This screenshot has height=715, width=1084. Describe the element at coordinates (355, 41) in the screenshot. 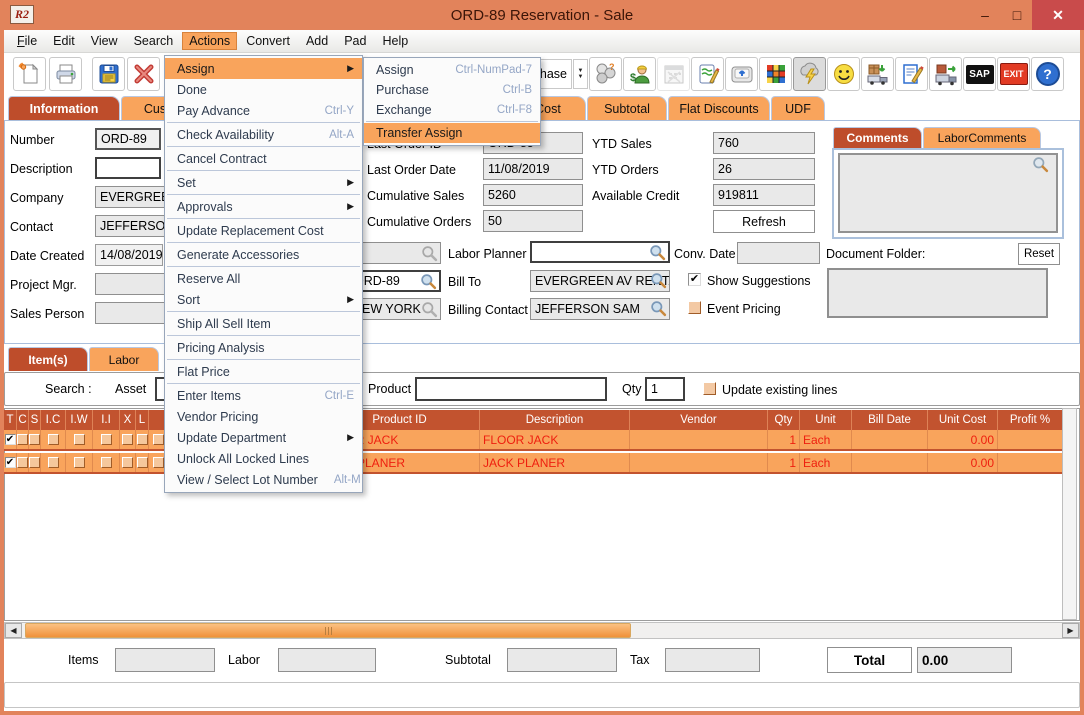

I see `menu-pad: Pad` at that location.